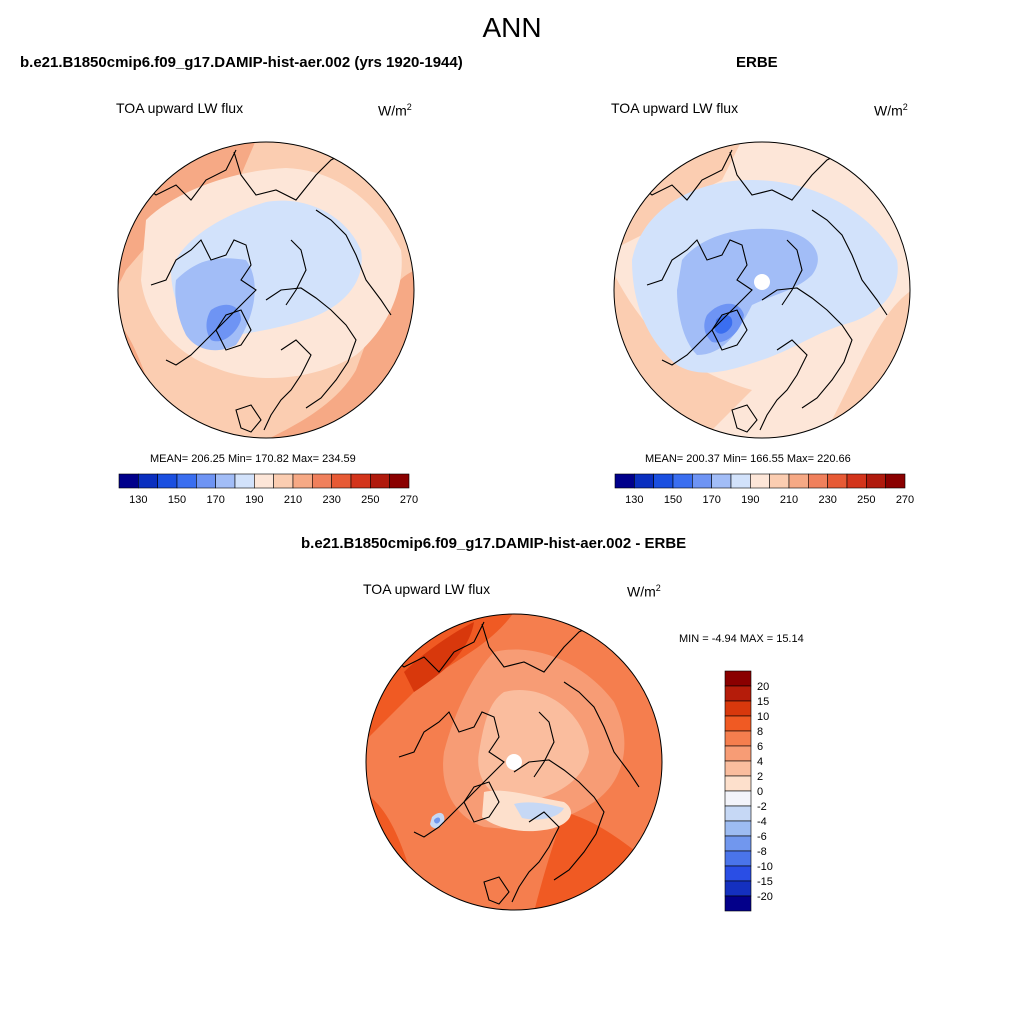 The image size is (1024, 1024). What do you see at coordinates (760, 732) in the screenshot?
I see `colorbar-tick-label: 8` at bounding box center [760, 732].